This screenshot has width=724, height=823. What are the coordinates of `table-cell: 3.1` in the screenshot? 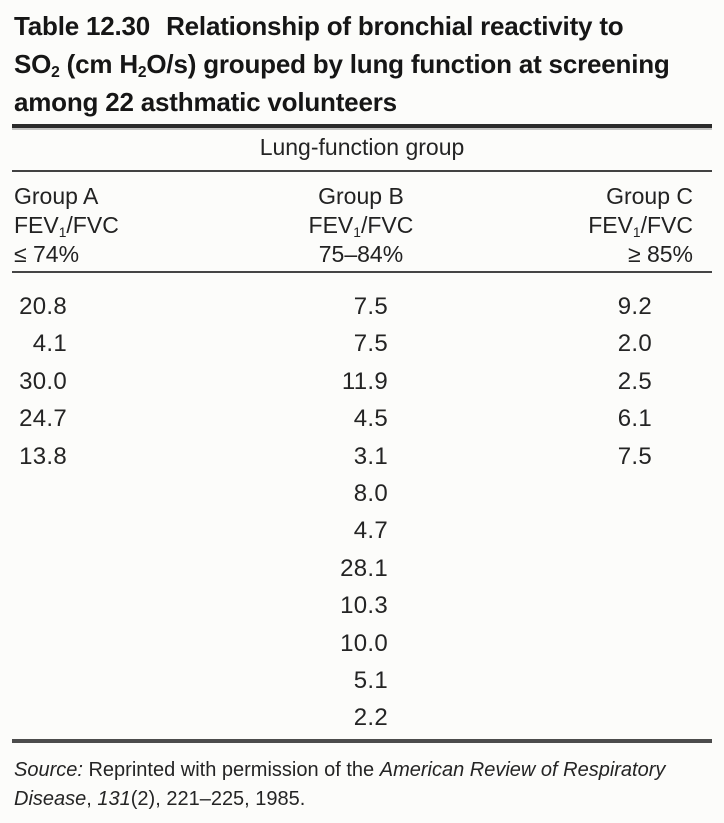 It's located at (370, 456).